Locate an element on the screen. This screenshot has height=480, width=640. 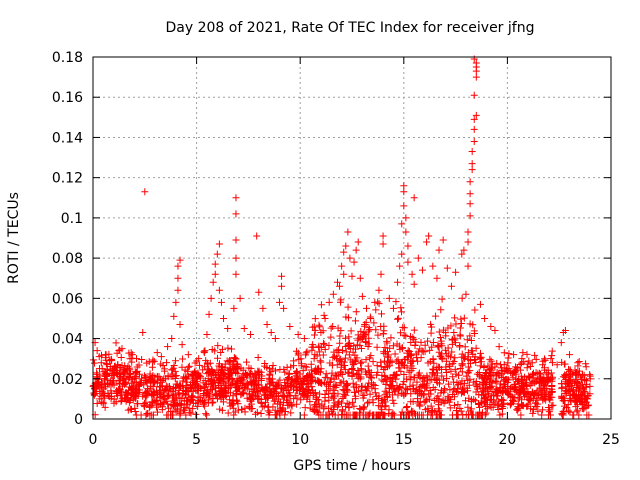
x-tick-label: 20 is located at coordinates (507, 440).